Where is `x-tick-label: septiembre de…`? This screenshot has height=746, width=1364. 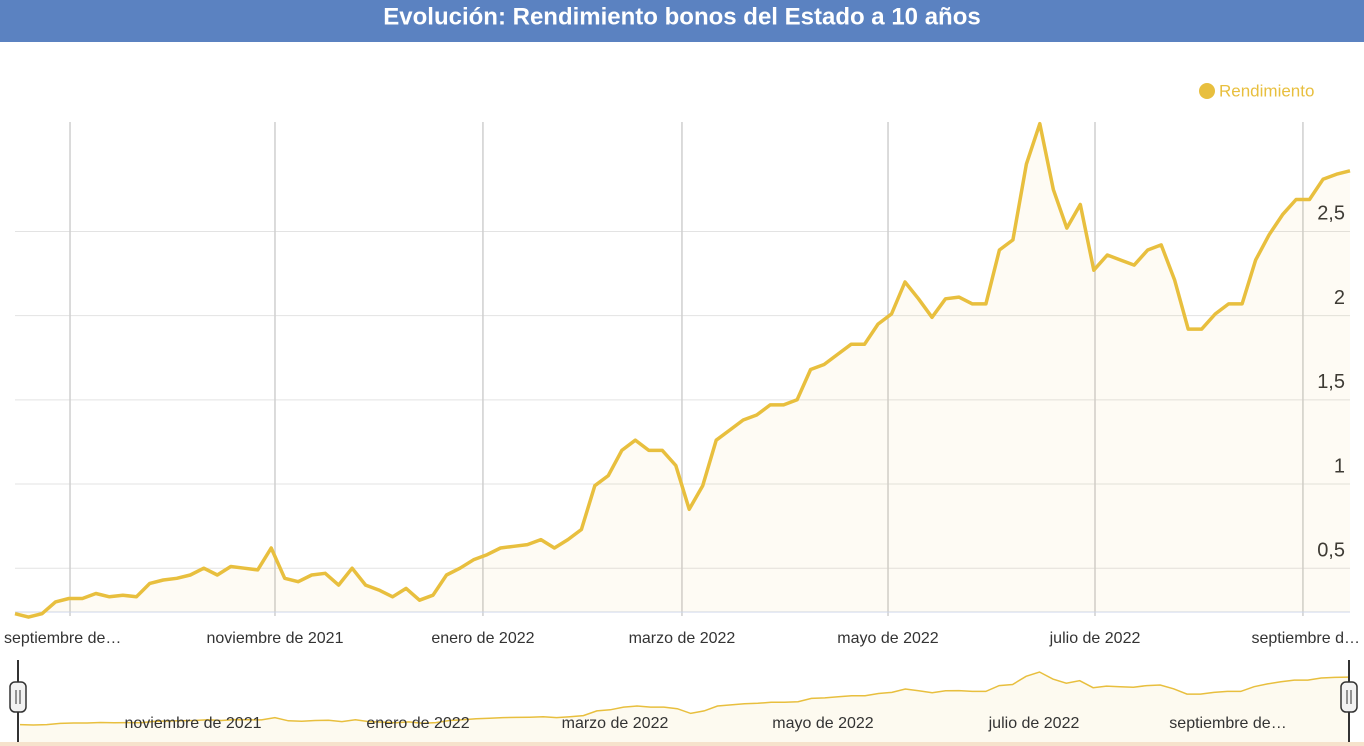
x-tick-label: septiembre de… is located at coordinates (62, 638).